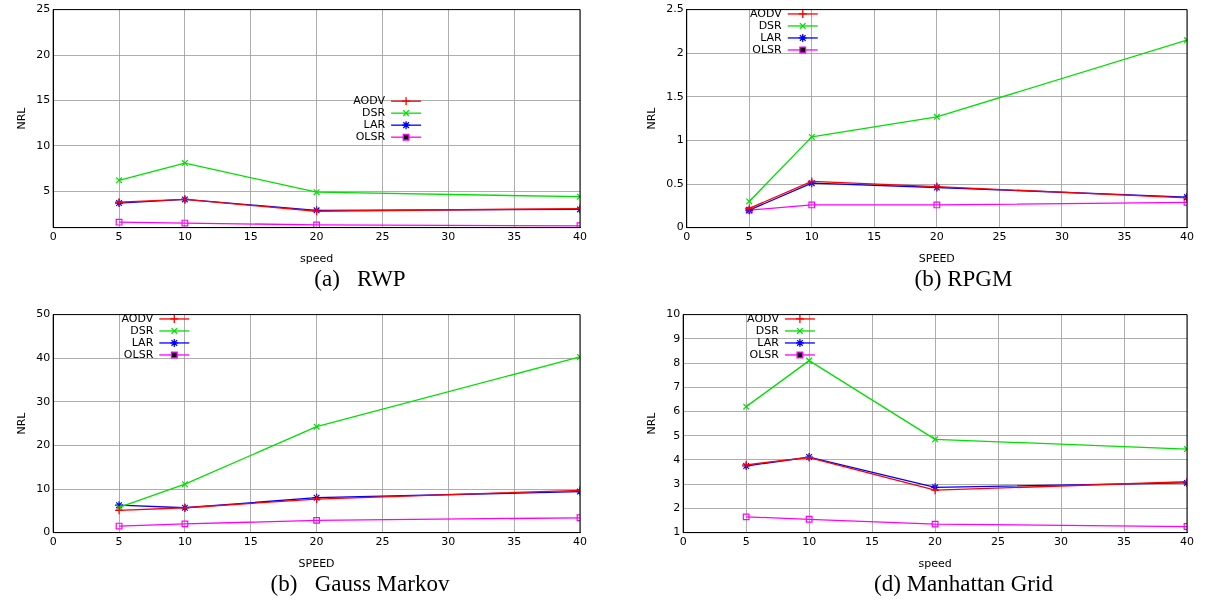 The width and height of the screenshot is (1207, 615). What do you see at coordinates (675, 9) in the screenshot?
I see `y-tick-label: 2.5` at bounding box center [675, 9].